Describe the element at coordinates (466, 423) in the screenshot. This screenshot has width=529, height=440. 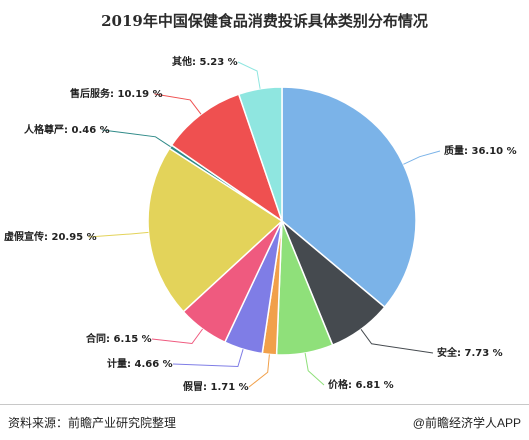
I see `brand-credit: @前瞻经济学人APP` at that location.